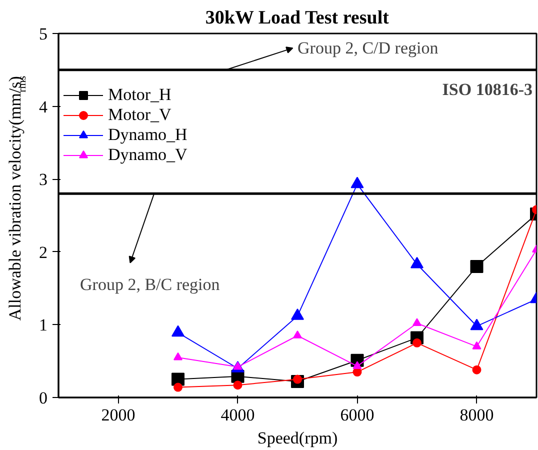 This screenshot has width=538, height=450. I want to click on legend-label: Group 2, C/D region, so click(368, 48).